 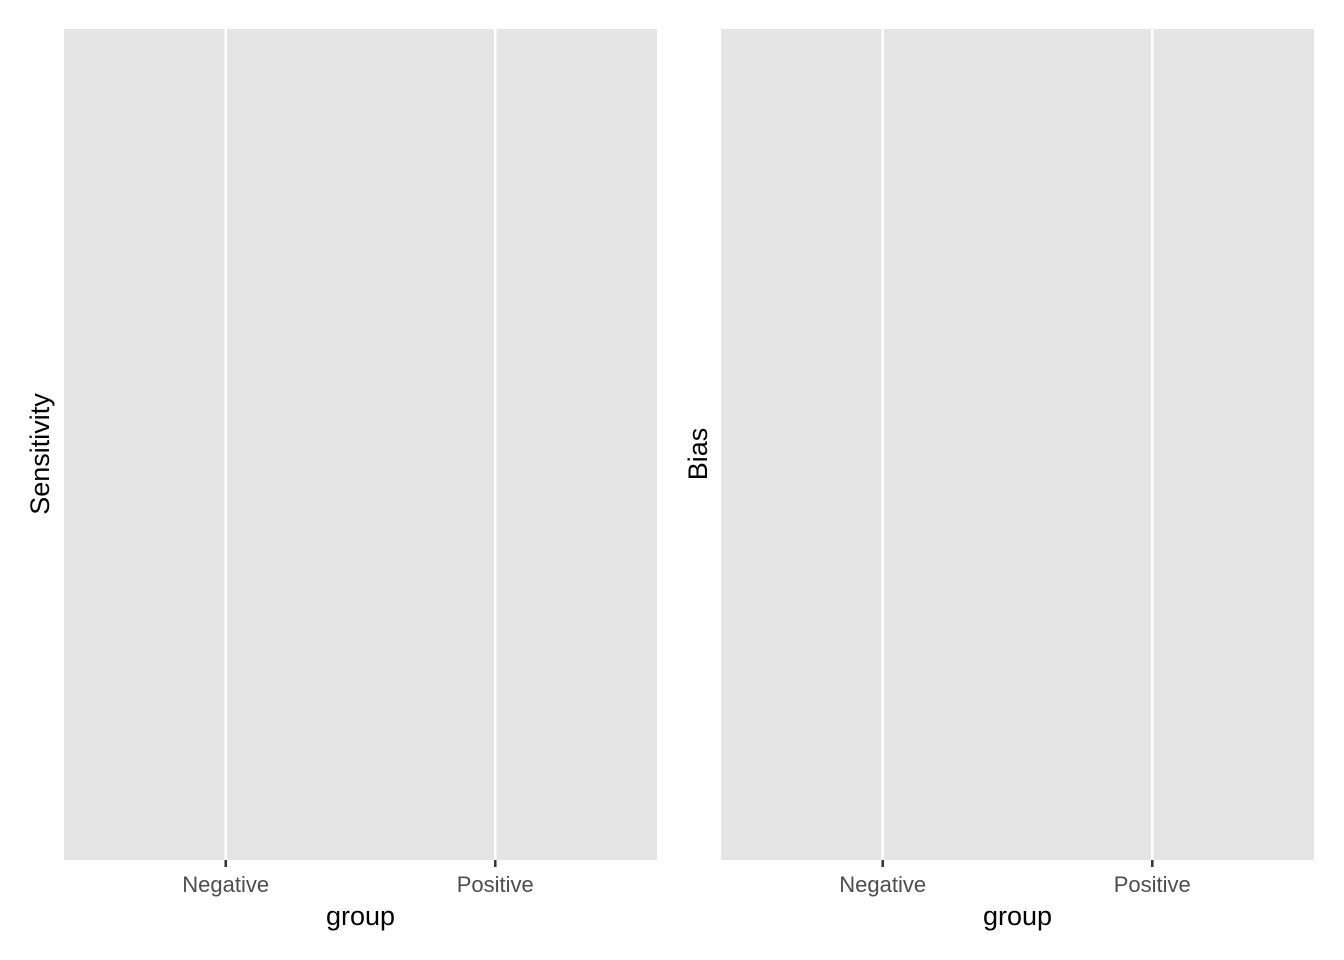 What do you see at coordinates (40, 454) in the screenshot?
I see `y-axis-title: Sensitivity` at bounding box center [40, 454].